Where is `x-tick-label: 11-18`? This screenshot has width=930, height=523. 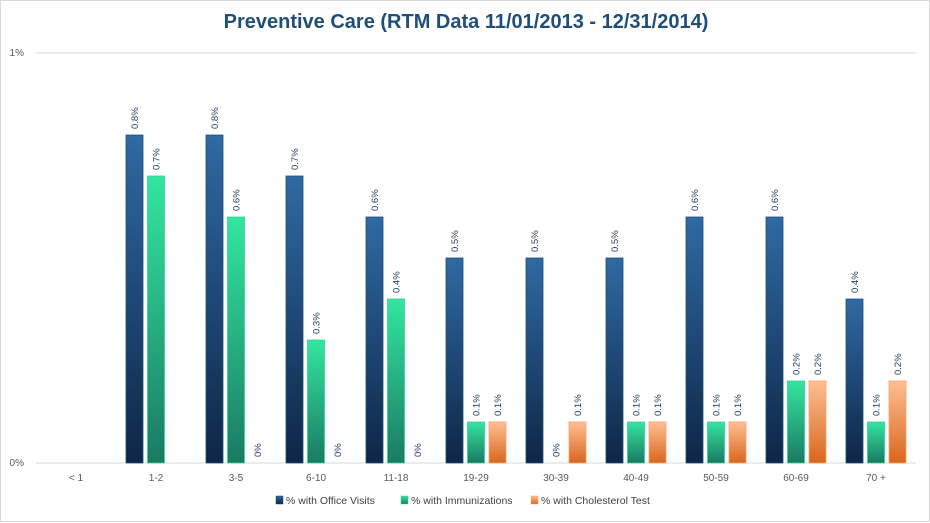
x-tick-label: 11-18 is located at coordinates (396, 478).